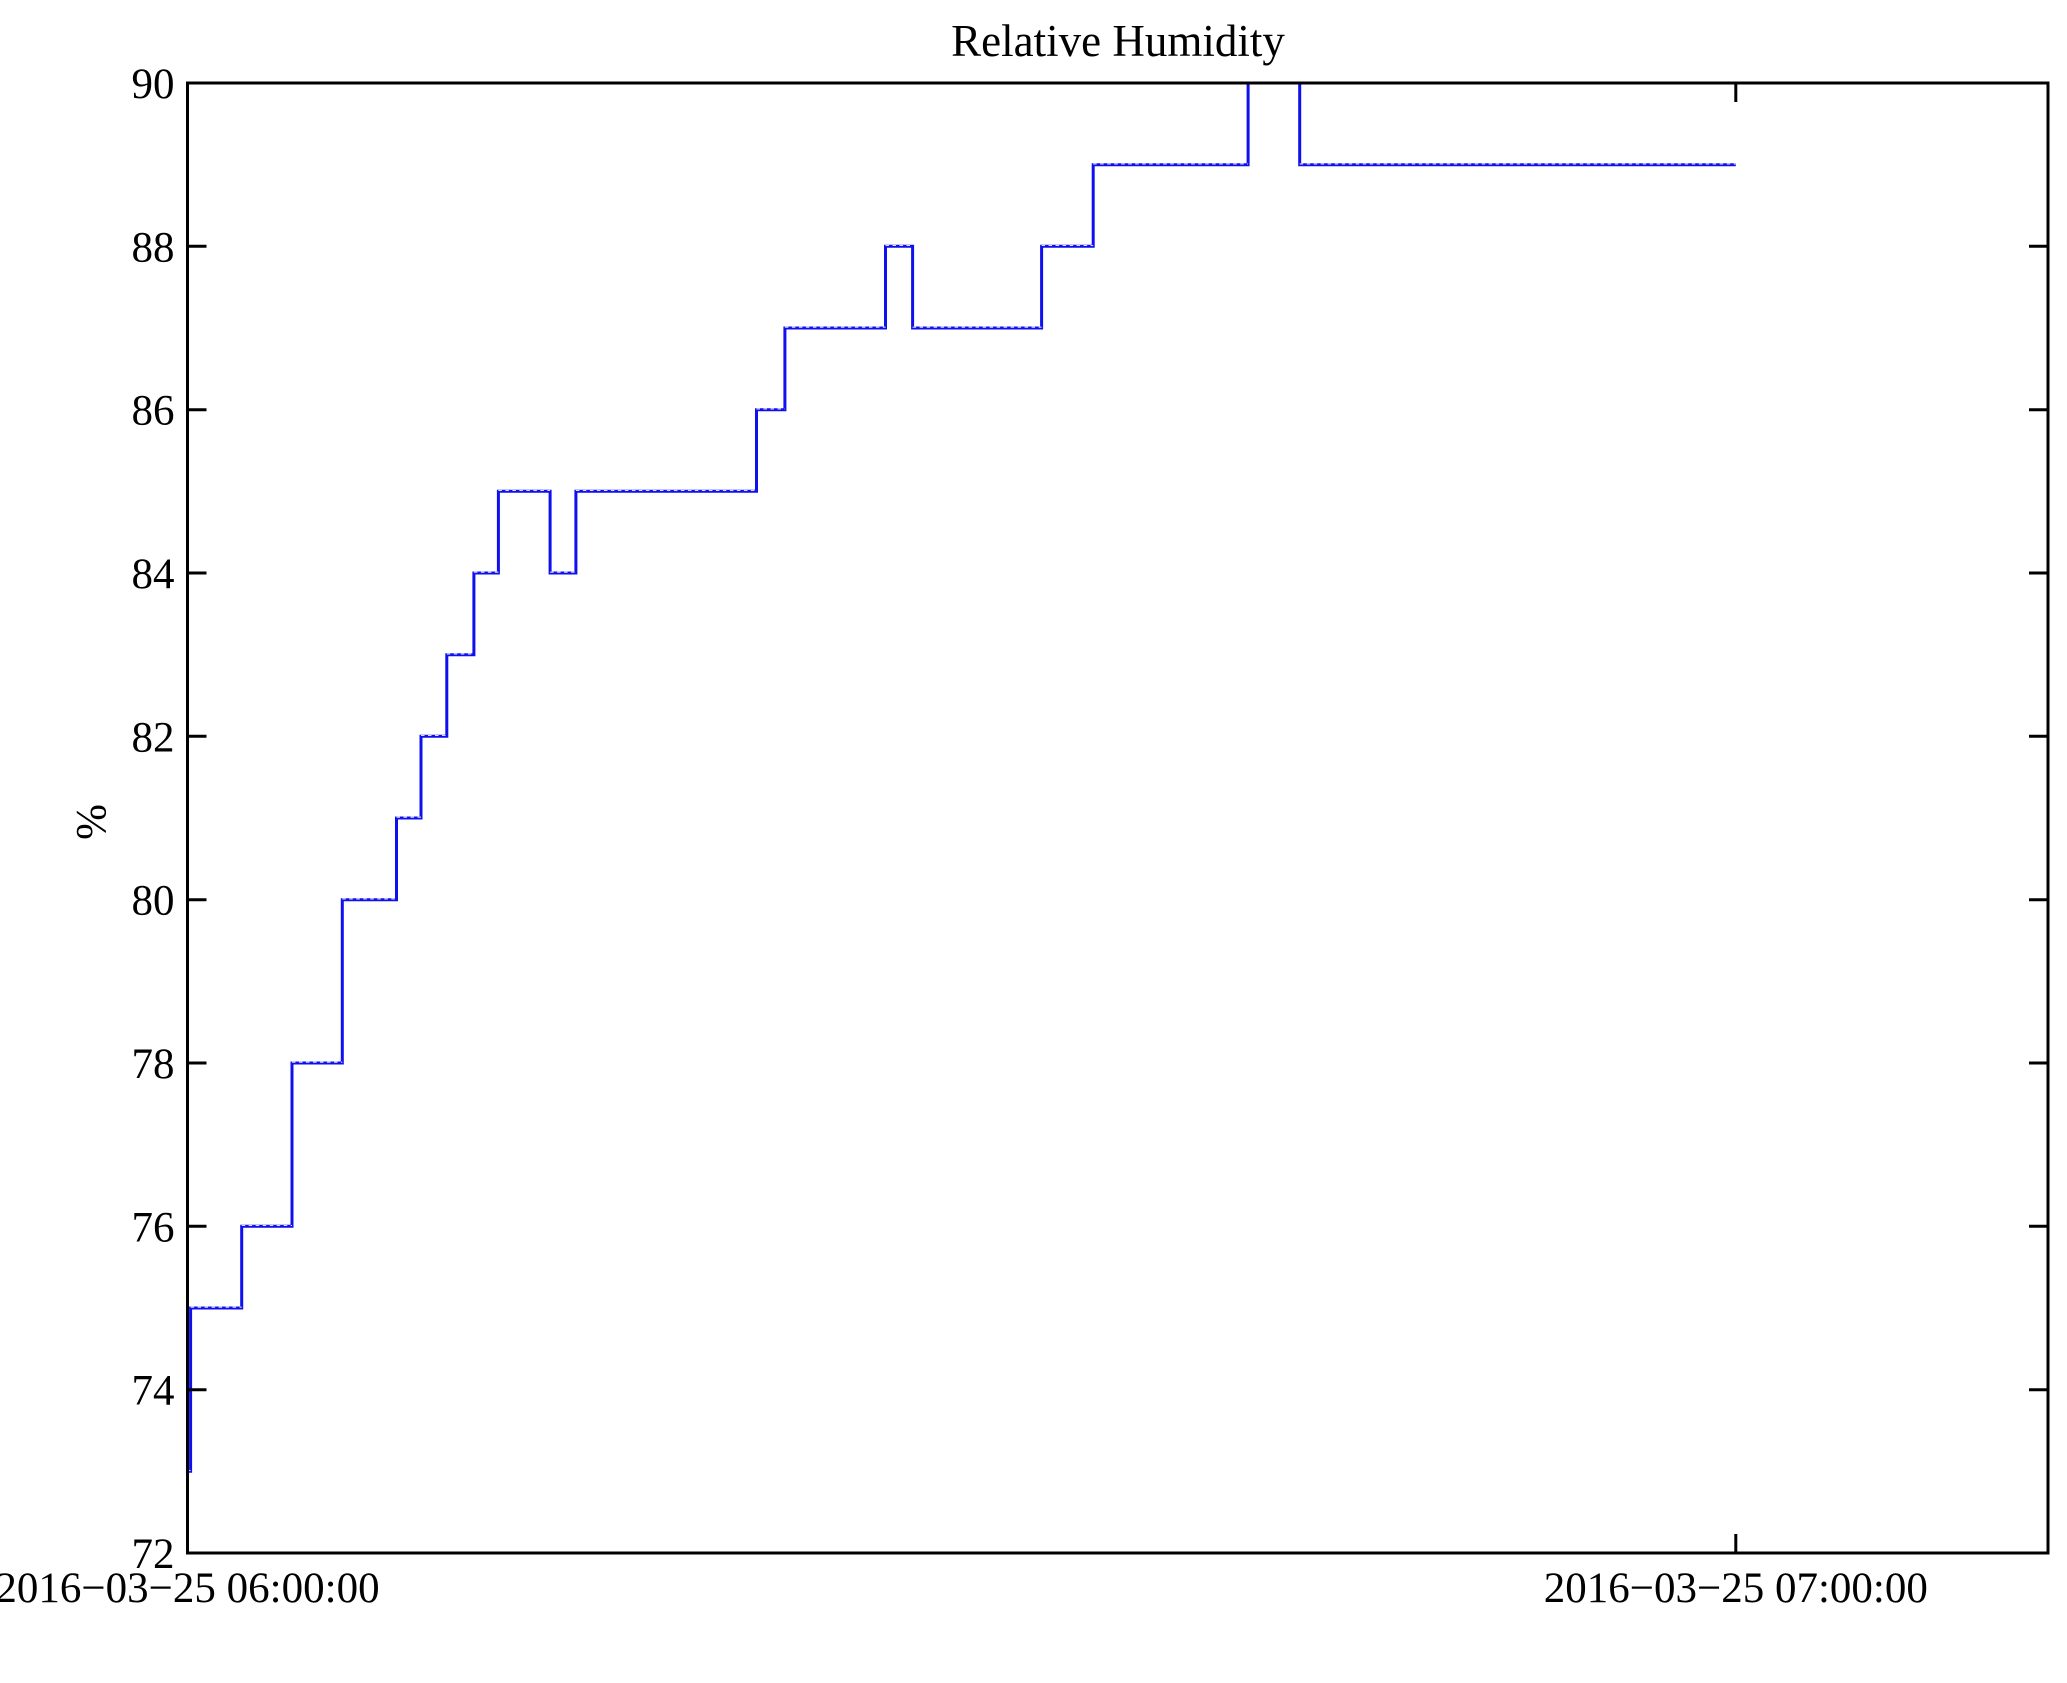 The image size is (2067, 1683). Describe the element at coordinates (153, 901) in the screenshot. I see `y-tick-label: 80` at that location.